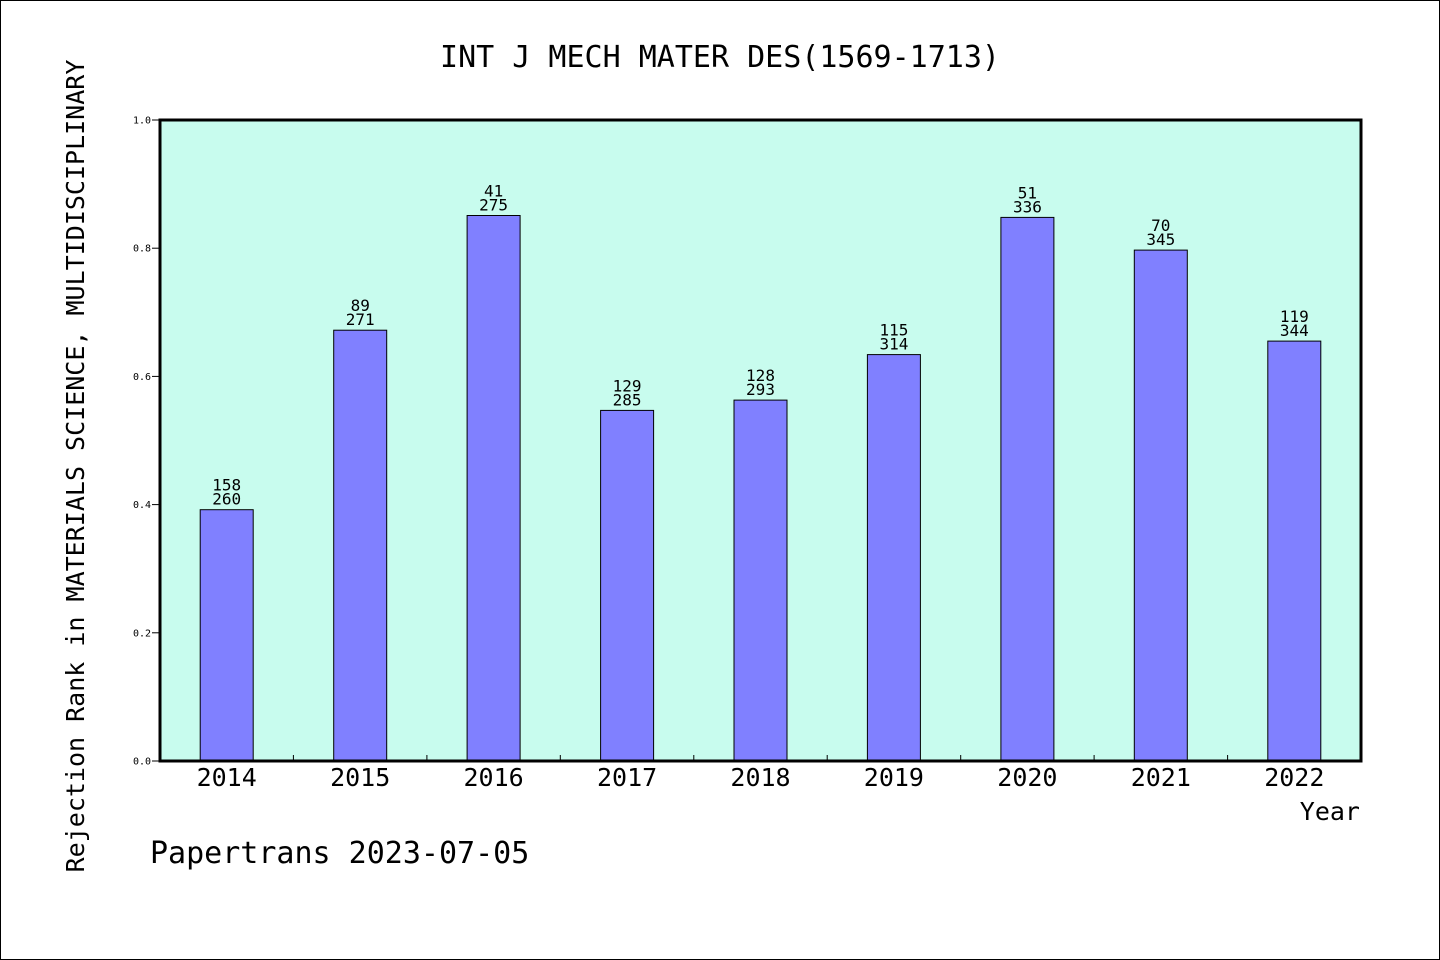  Describe the element at coordinates (226, 499) in the screenshot. I see `bar-total-label-2014: 260` at that location.